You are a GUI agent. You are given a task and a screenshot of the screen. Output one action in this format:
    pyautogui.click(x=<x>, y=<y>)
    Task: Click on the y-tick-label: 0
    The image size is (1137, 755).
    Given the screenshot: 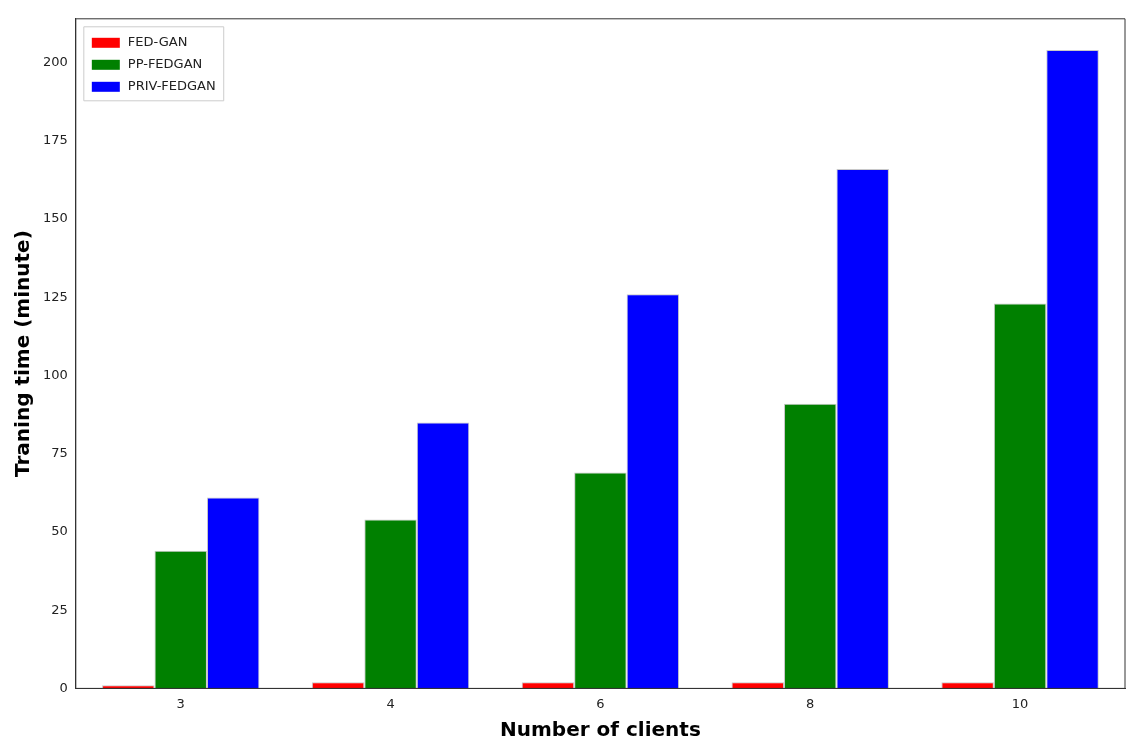 What is the action you would take?
    pyautogui.click(x=63, y=687)
    